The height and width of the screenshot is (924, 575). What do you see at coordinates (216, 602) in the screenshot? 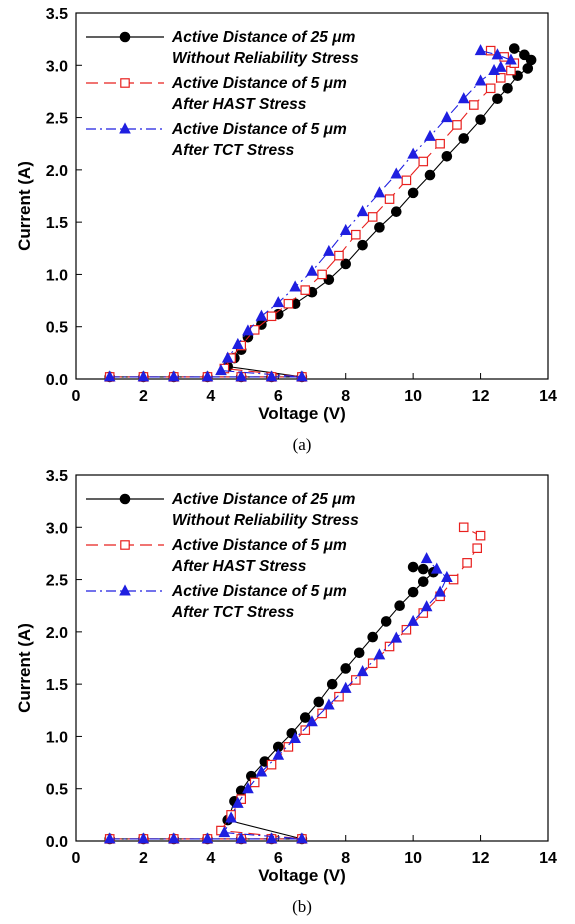
I see `legend-entry-2: Active Distance of 5 μm After TCT Stress` at bounding box center [216, 602].